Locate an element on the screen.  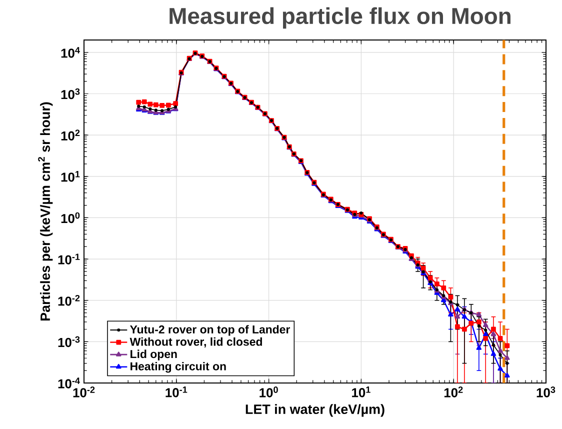
x-tick-label: 10$^{2}$ is located at coordinates (453, 392).